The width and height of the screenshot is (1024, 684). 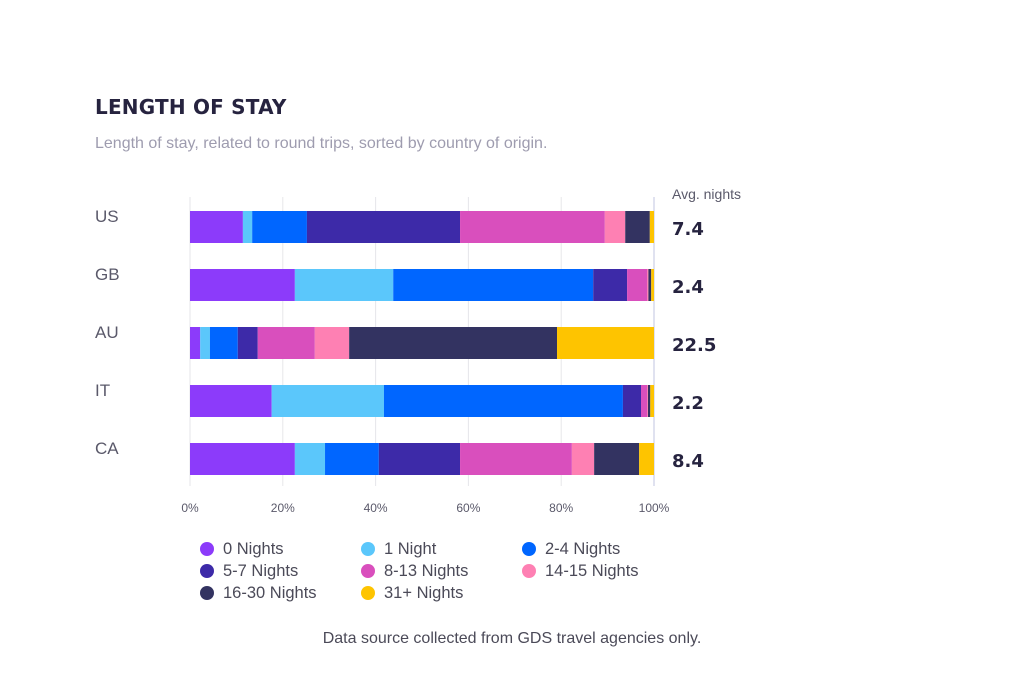 I want to click on x-tick-label: 60%, so click(x=468, y=508).